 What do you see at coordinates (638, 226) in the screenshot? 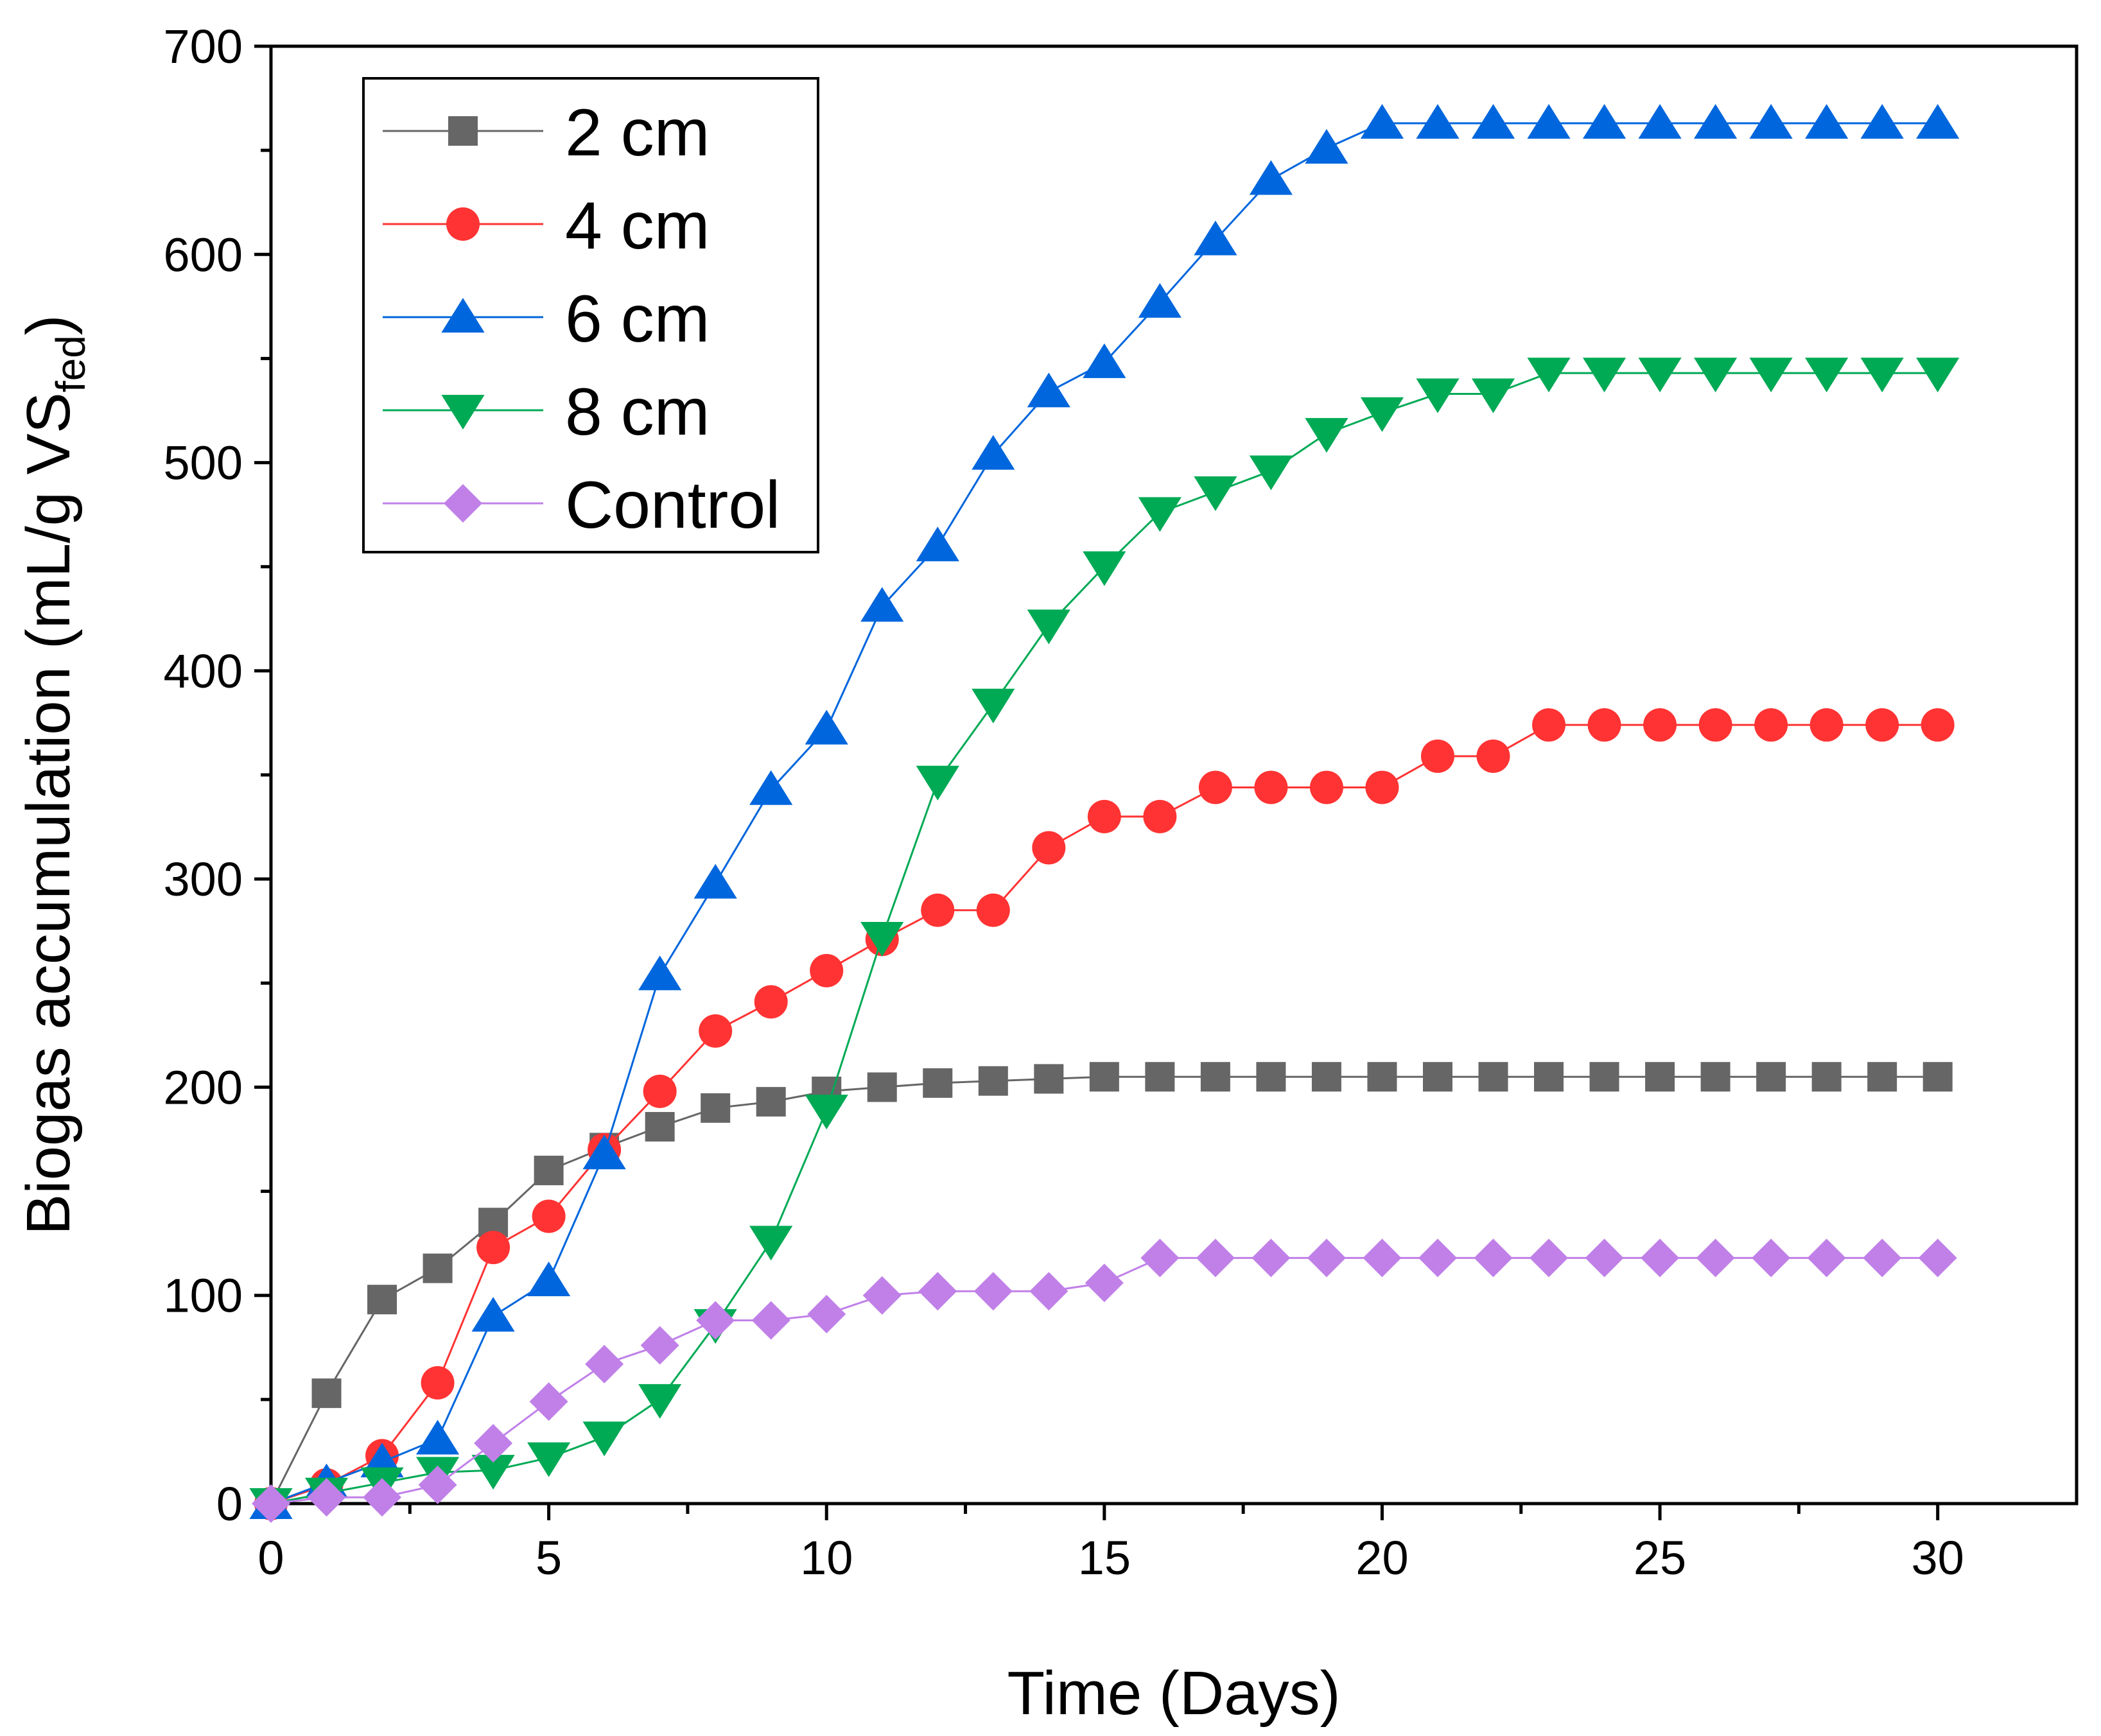
I see `legend-label: 4 cm` at bounding box center [638, 226].